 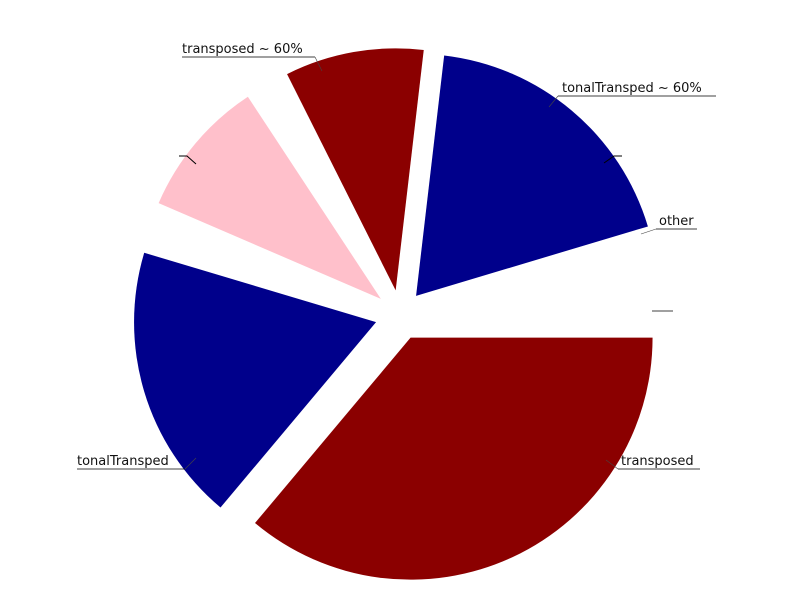 I want to click on slice-label-transposed-60: transposed ~ 60%, so click(x=242, y=49).